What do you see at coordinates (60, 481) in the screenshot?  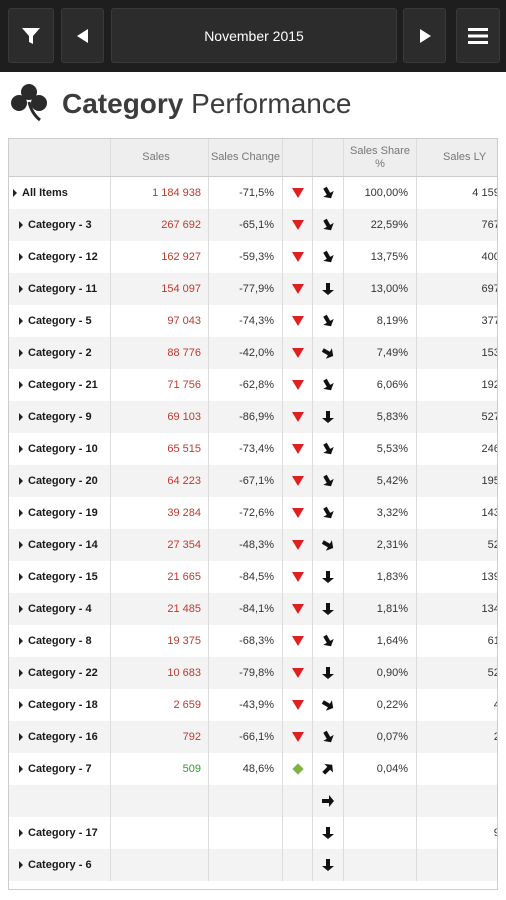 I see `row-name: Category - 20` at bounding box center [60, 481].